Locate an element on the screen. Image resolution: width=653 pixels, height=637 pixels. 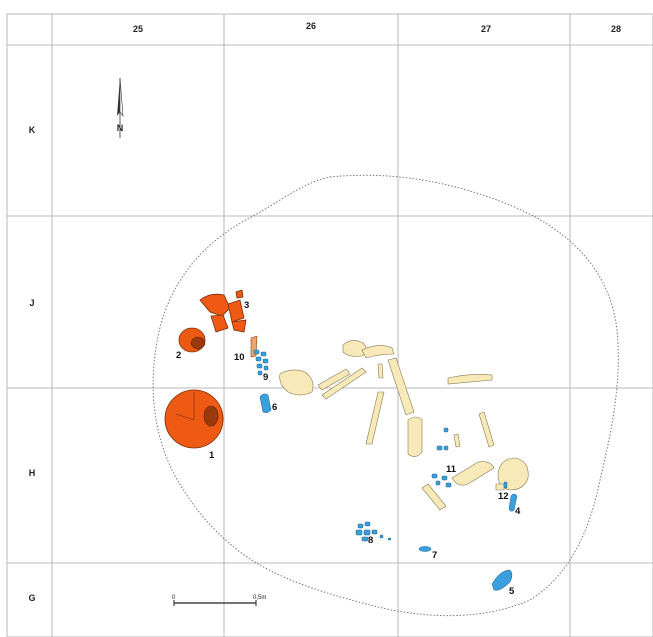
find-7-label: 7 is located at coordinates (434, 555).